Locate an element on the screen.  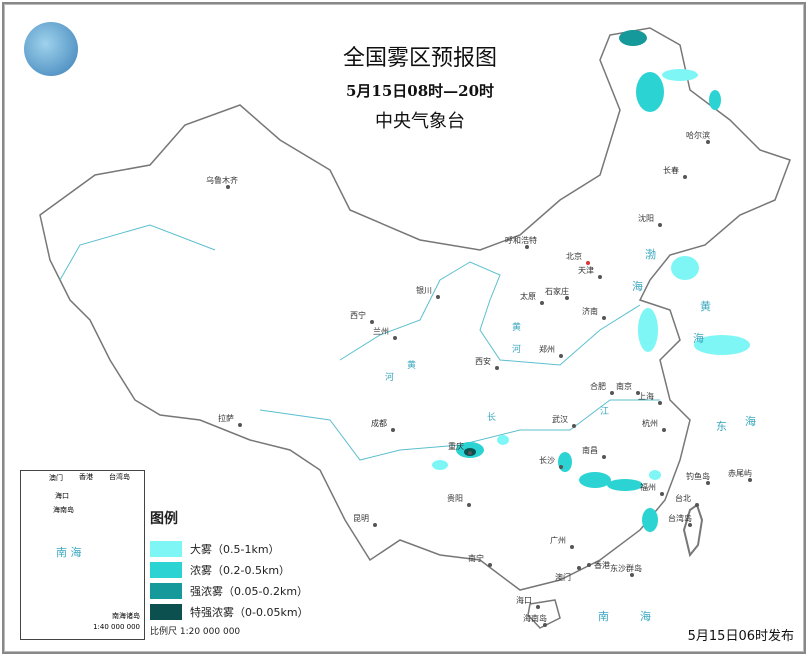
legend-label: 特强浓雾（0-0.05km） is located at coordinates (249, 612).